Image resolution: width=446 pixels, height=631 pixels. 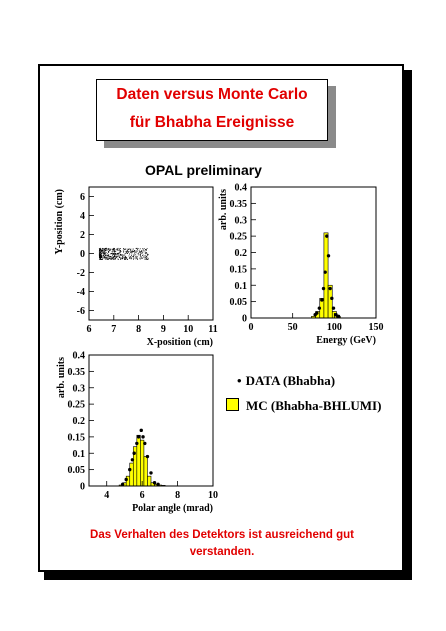 What do you see at coordinates (212, 329) in the screenshot?
I see `x-tick-label-5: 11` at bounding box center [212, 329].